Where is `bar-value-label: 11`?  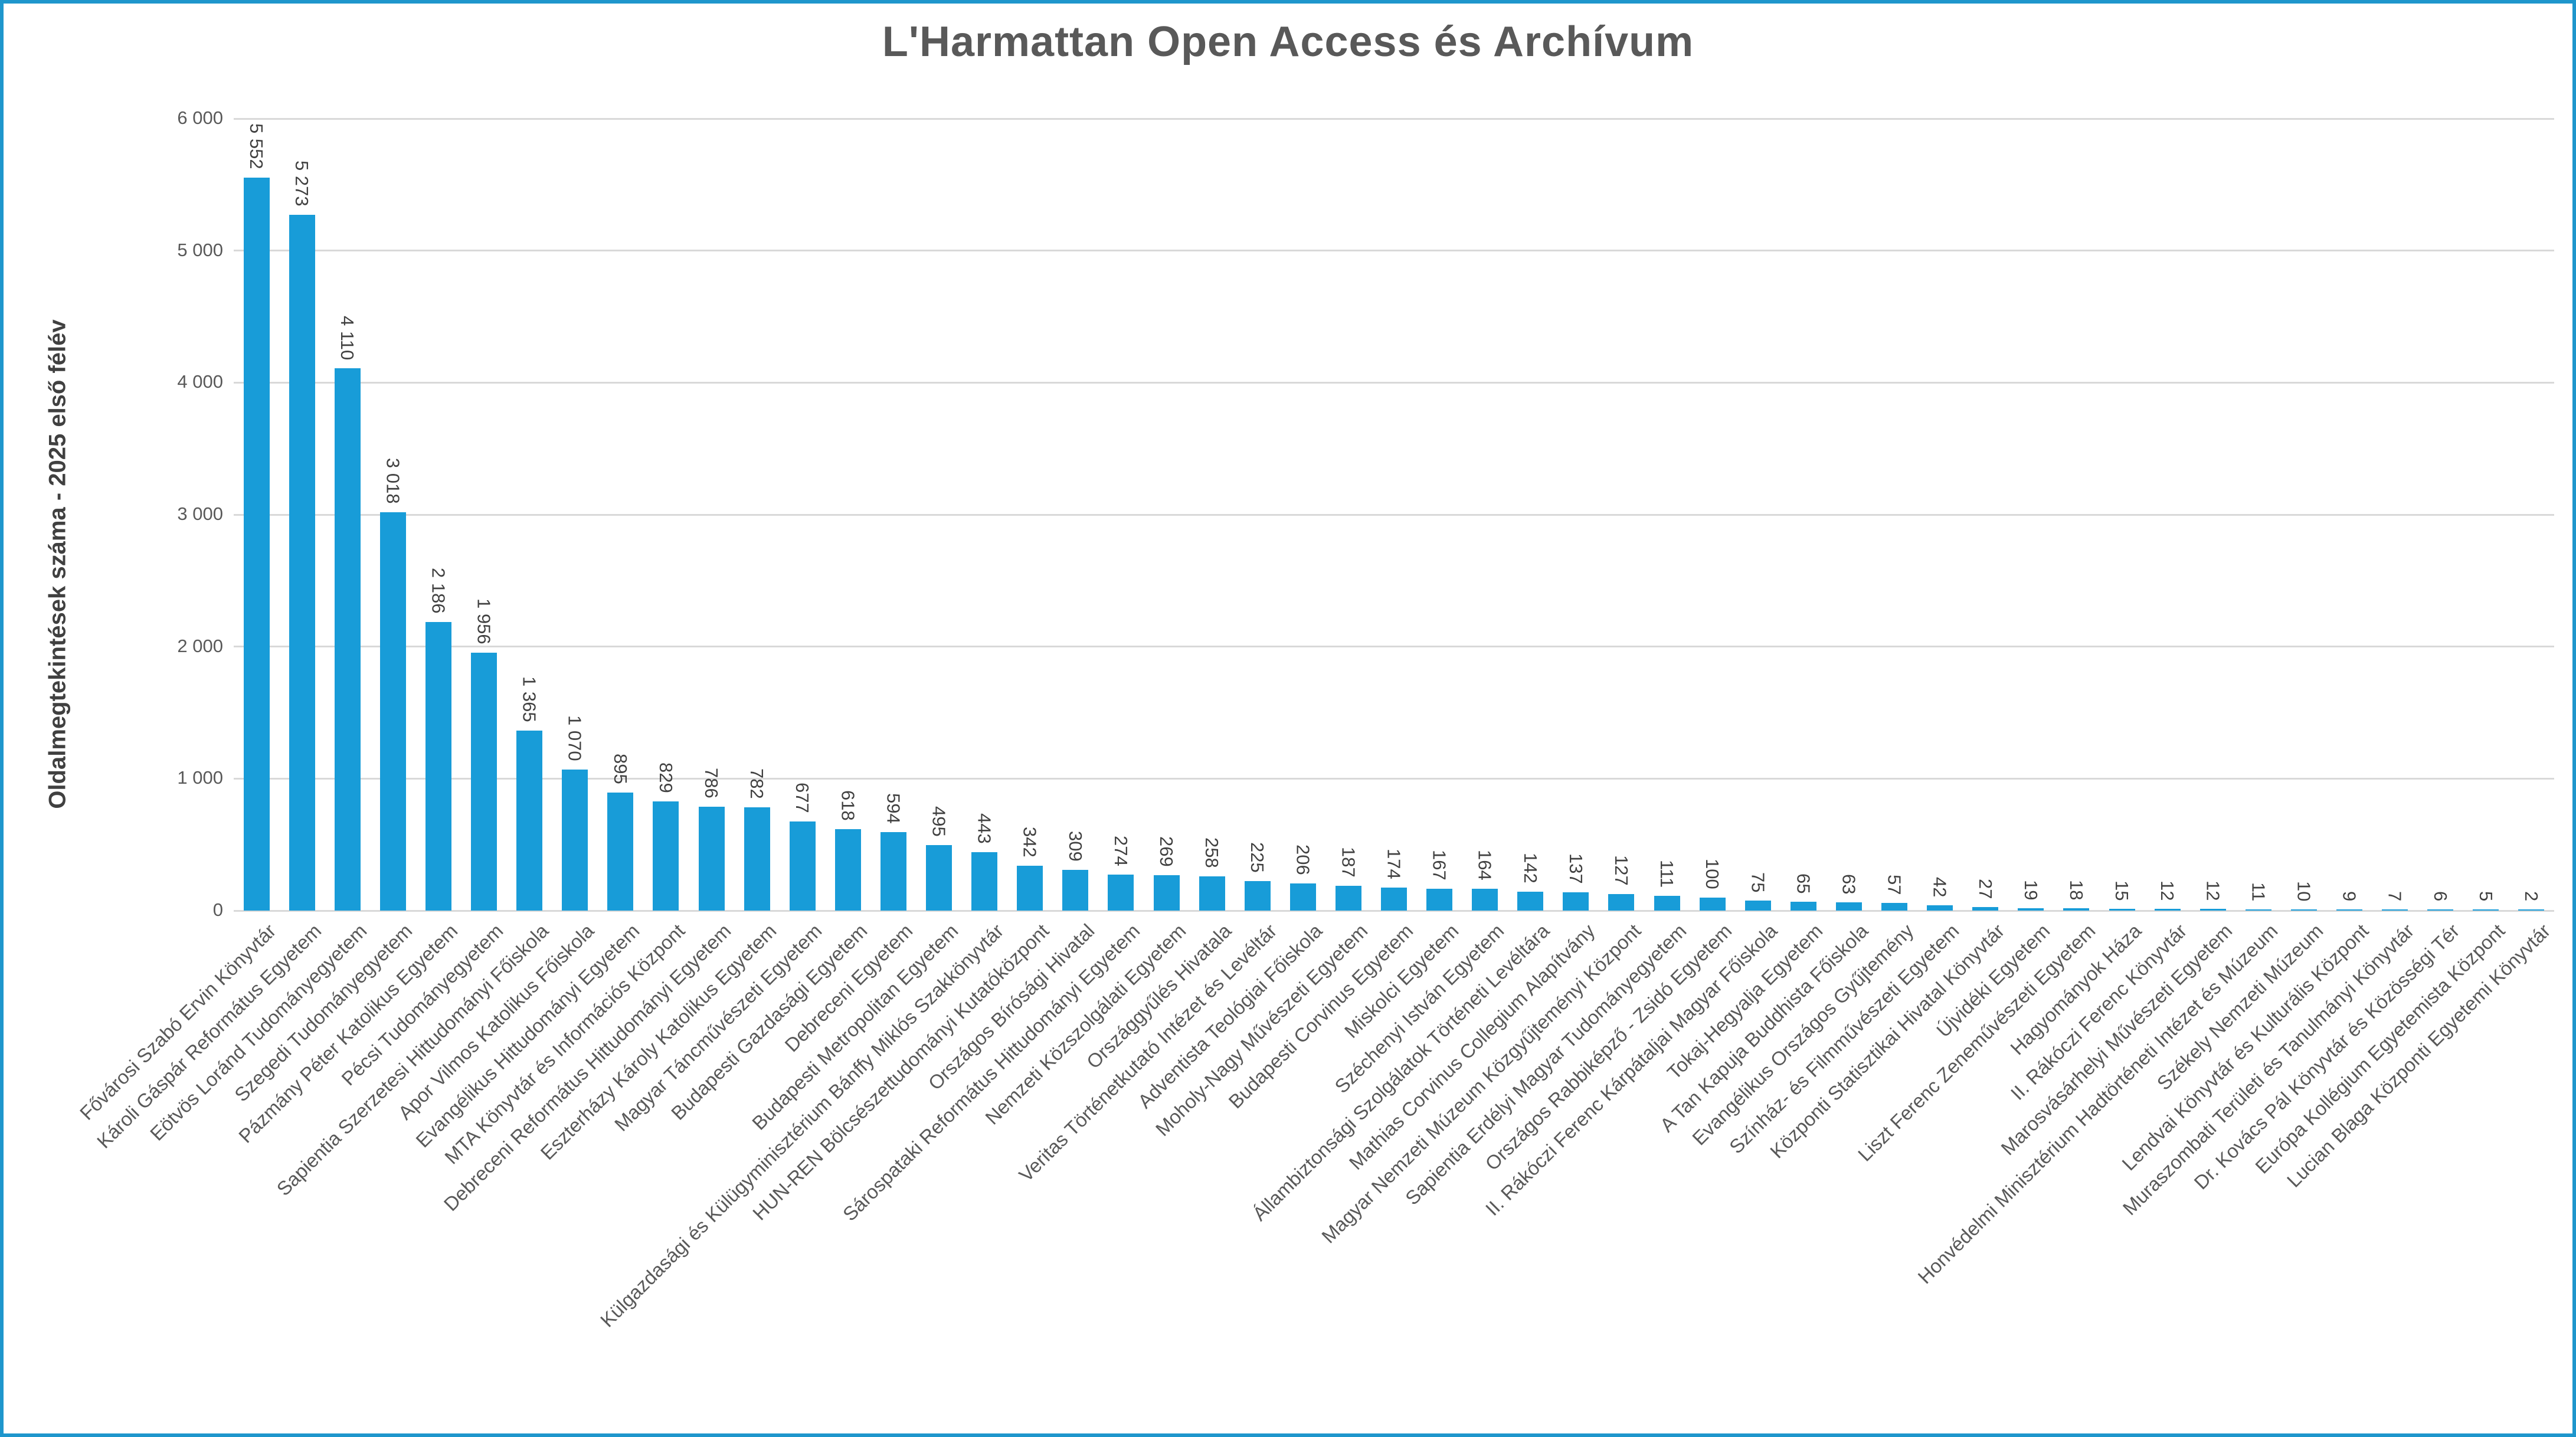
bar-value-label: 11 is located at coordinates (2259, 891).